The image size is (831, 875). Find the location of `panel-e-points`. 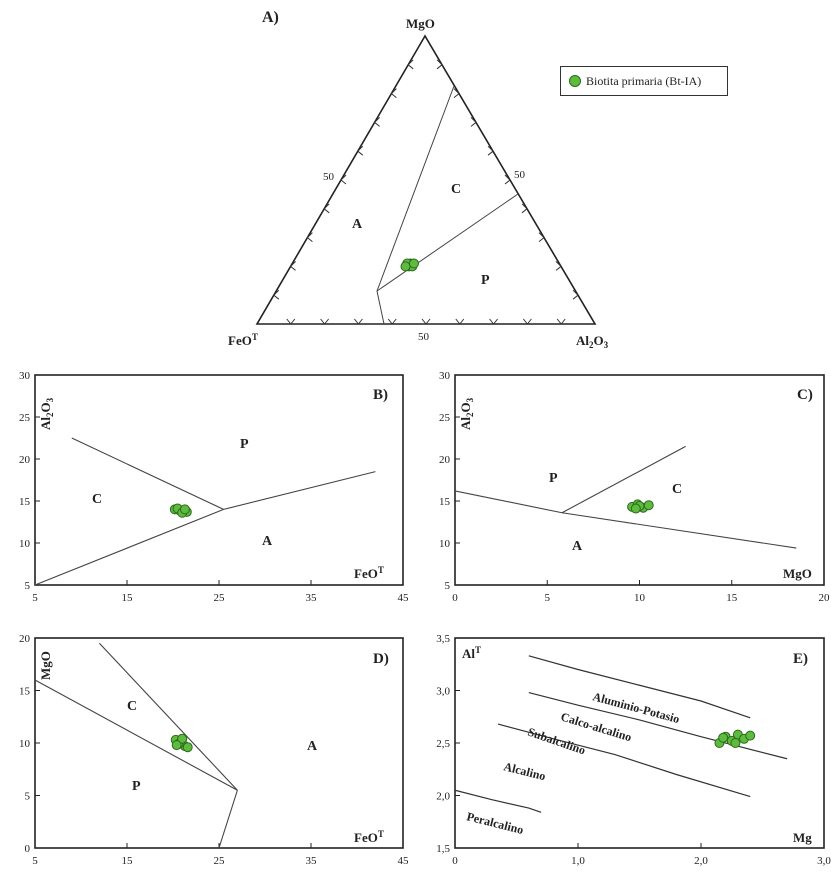

panel-e-points is located at coordinates (735, 738).